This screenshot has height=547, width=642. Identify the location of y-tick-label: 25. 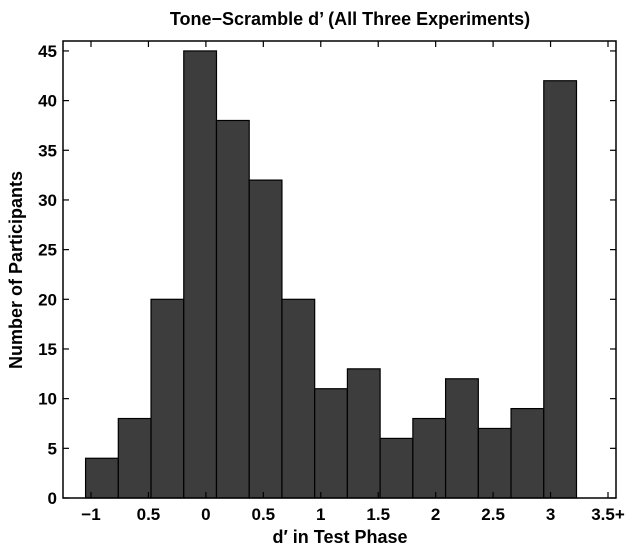
(47, 250).